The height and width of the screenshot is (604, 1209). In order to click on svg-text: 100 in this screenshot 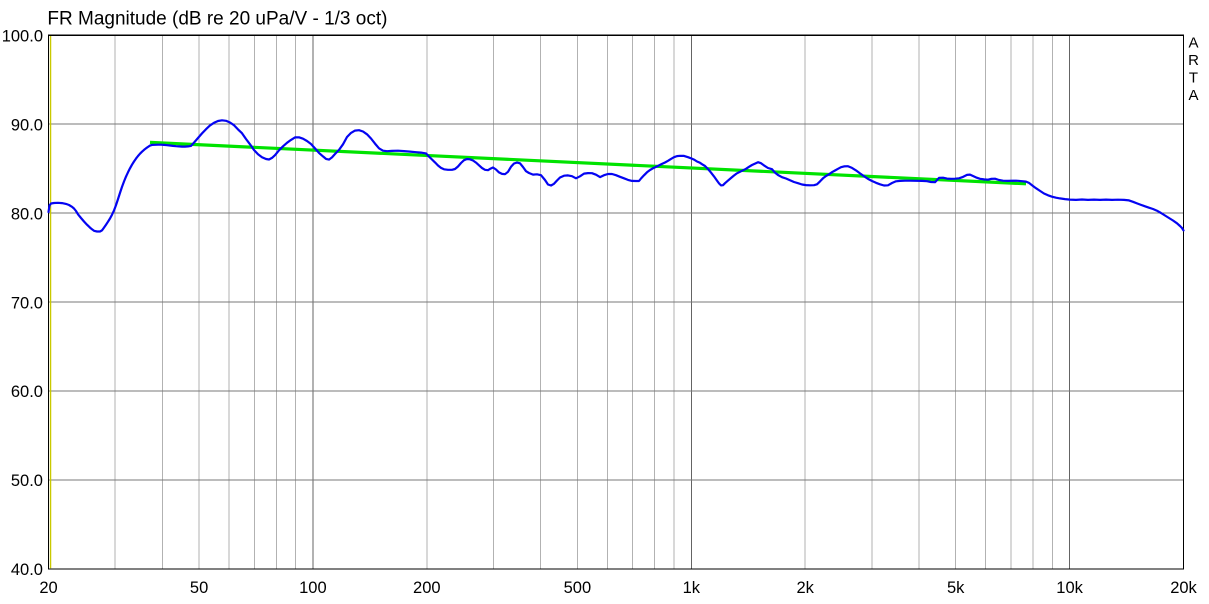, I will do `click(313, 588)`.